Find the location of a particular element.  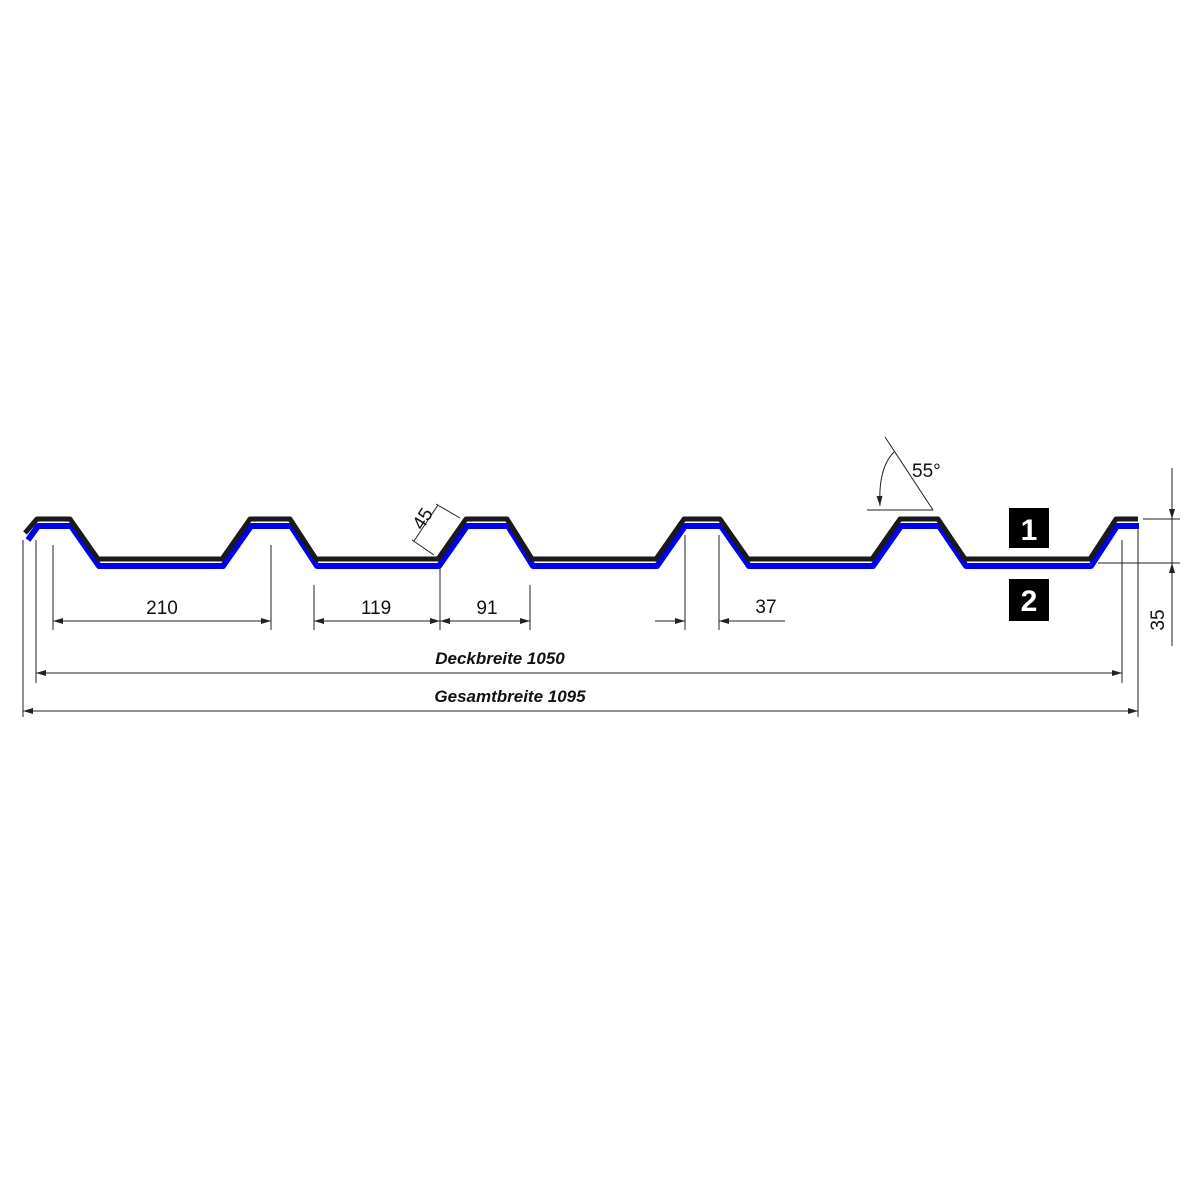

dimension-label: Gesamtbreite 1095 is located at coordinates (510, 696).